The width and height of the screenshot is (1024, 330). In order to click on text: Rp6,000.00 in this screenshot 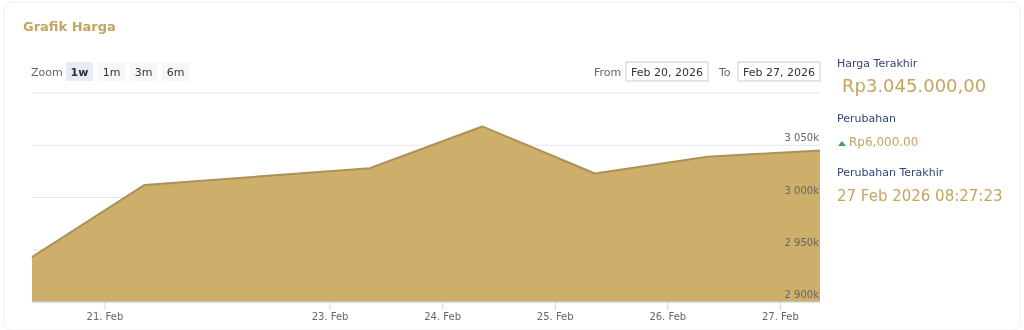, I will do `click(884, 142)`.